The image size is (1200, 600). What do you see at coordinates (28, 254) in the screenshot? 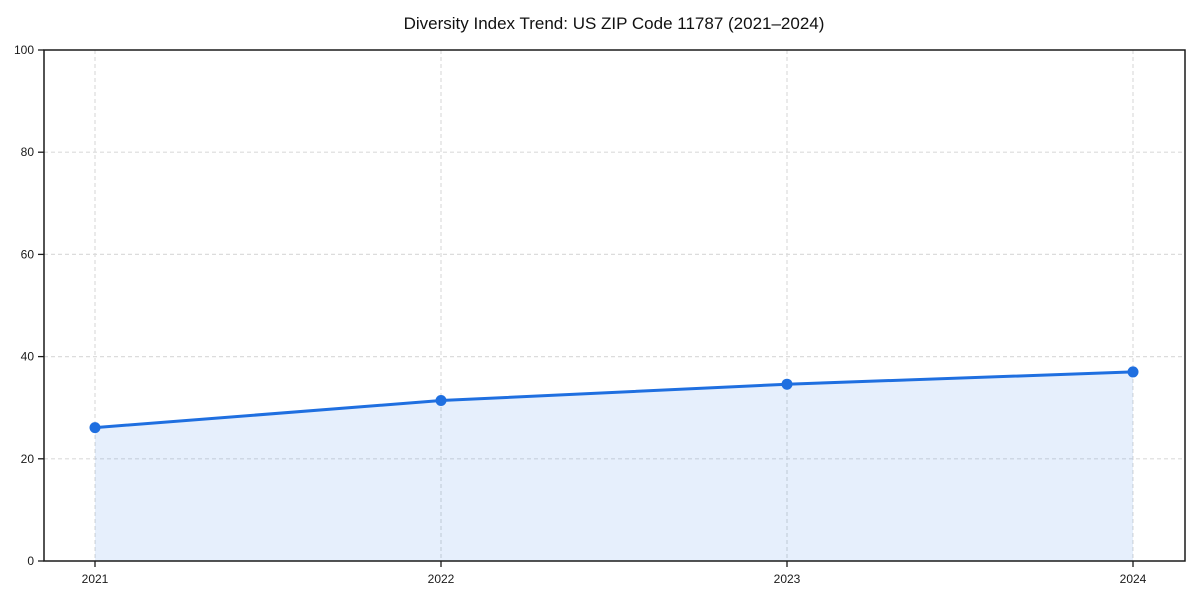
I see `y-tick-label: 60` at bounding box center [28, 254].